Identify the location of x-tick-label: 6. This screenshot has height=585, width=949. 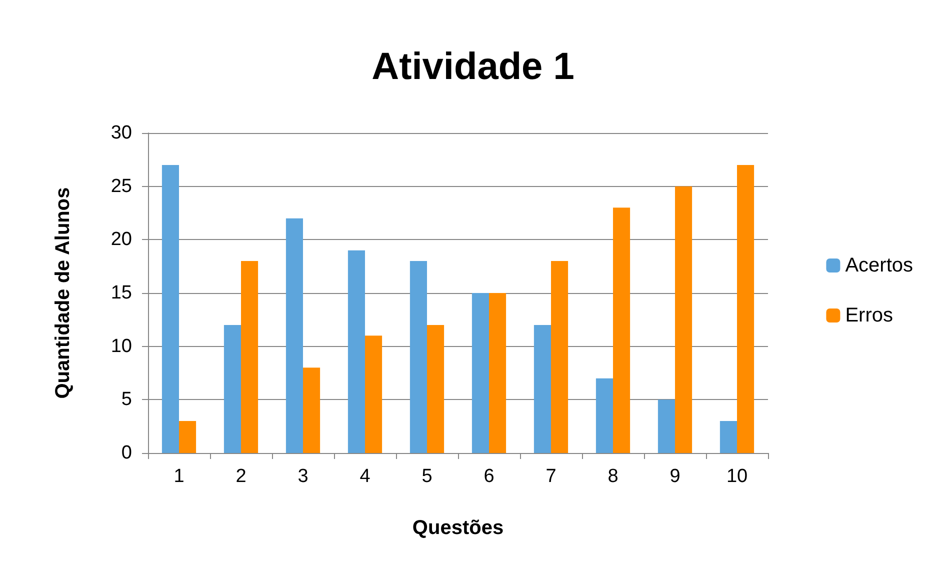
(489, 476).